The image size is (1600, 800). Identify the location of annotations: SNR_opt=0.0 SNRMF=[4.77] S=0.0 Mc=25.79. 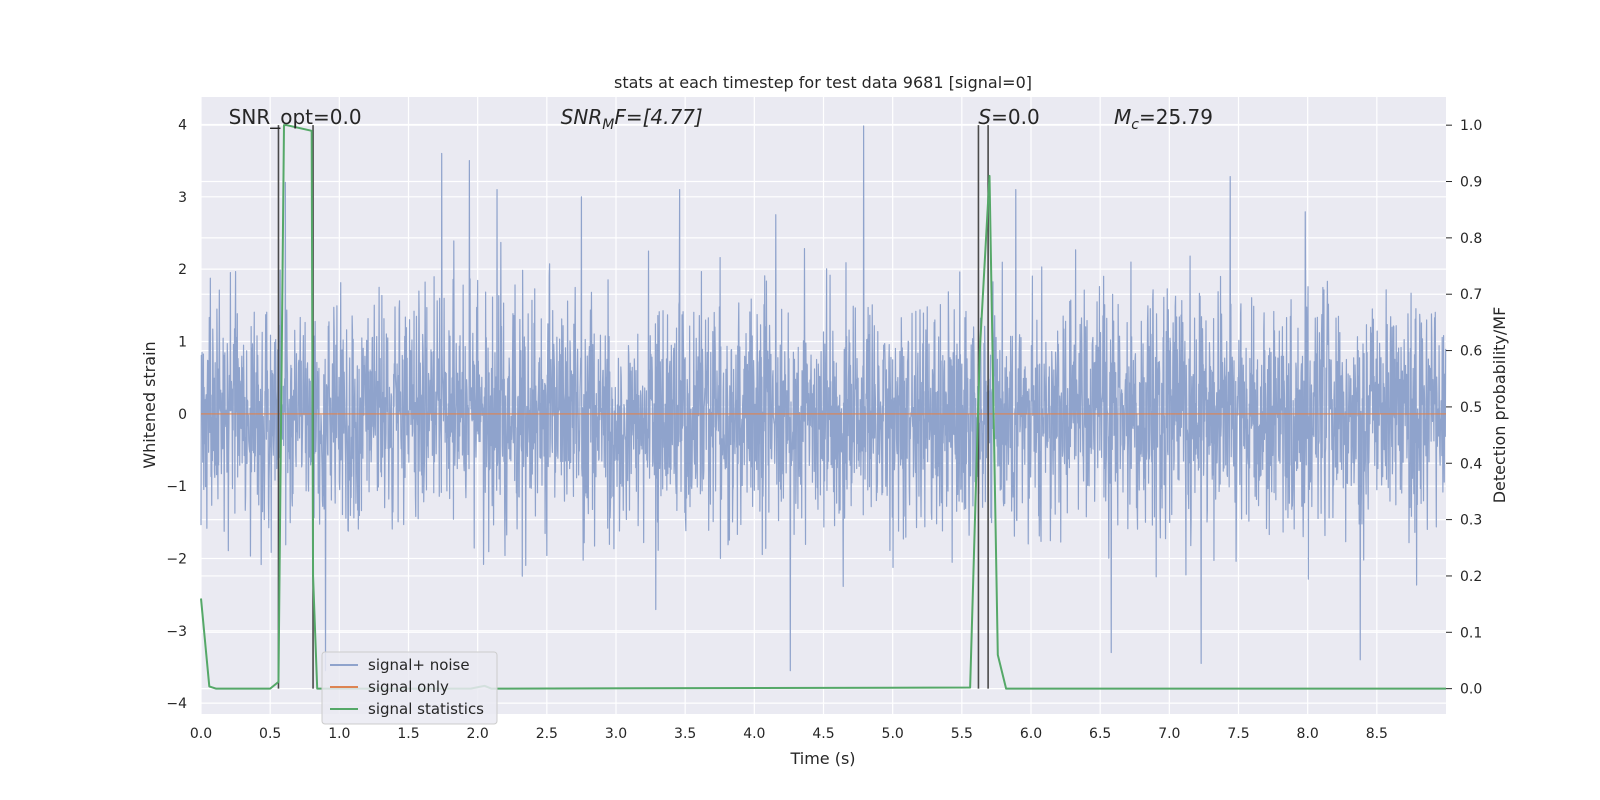
(721, 119).